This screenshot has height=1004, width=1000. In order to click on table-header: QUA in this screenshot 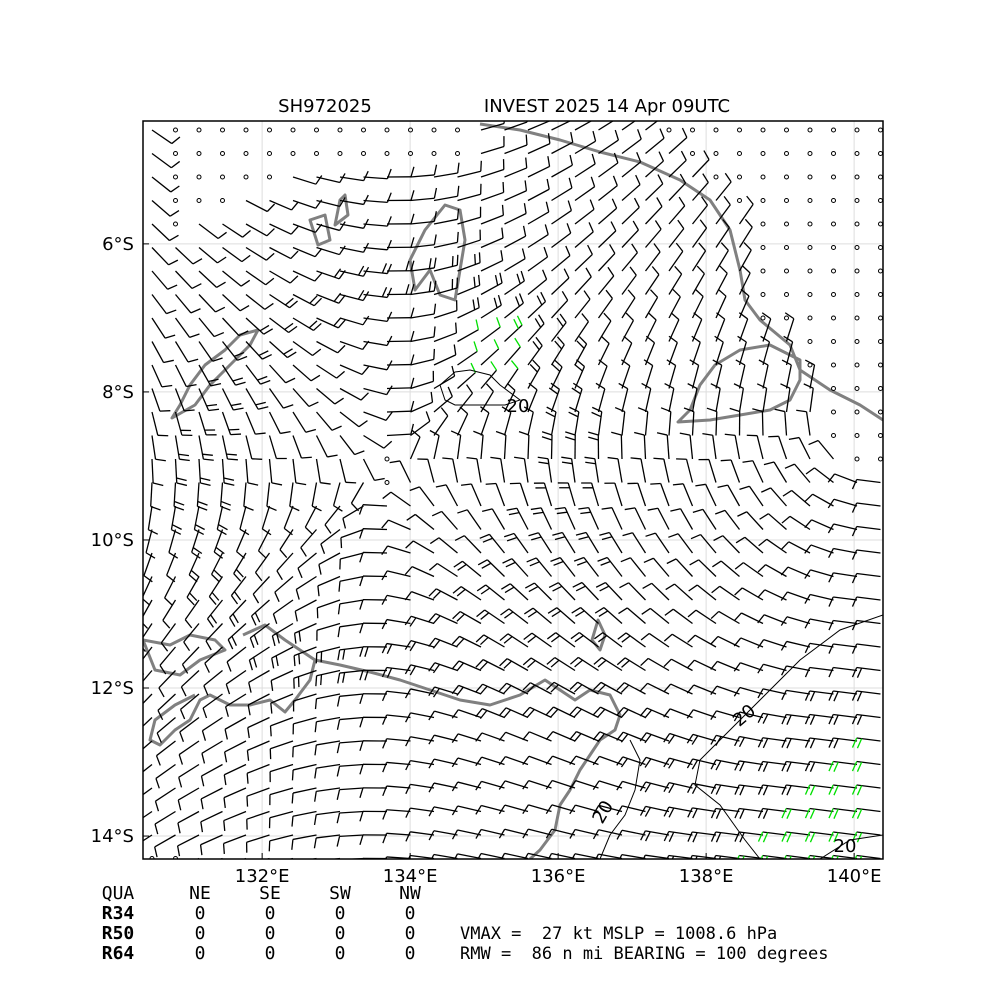, I will do `click(118, 893)`.